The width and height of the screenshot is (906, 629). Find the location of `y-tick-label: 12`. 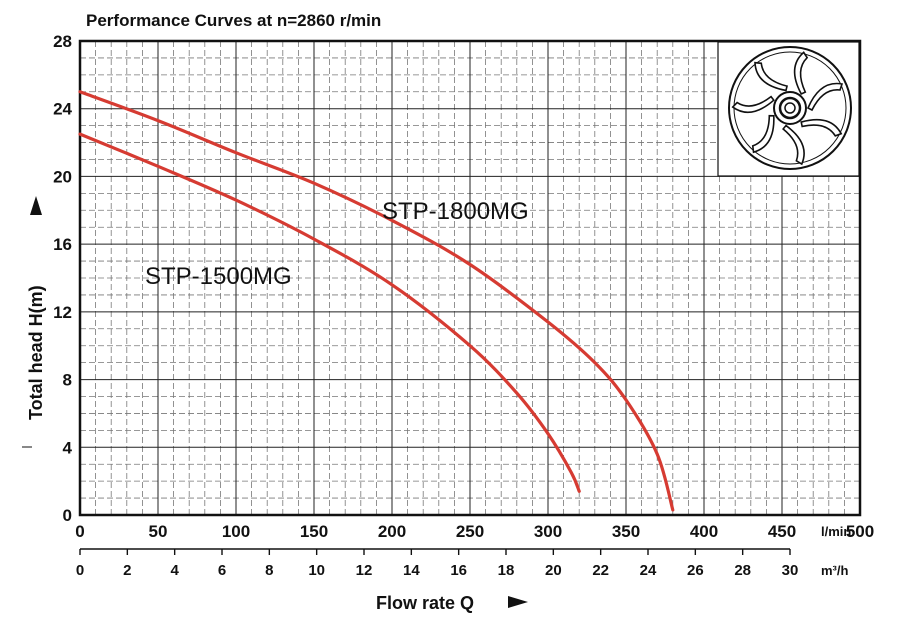

y-tick-label: 12 is located at coordinates (62, 312).